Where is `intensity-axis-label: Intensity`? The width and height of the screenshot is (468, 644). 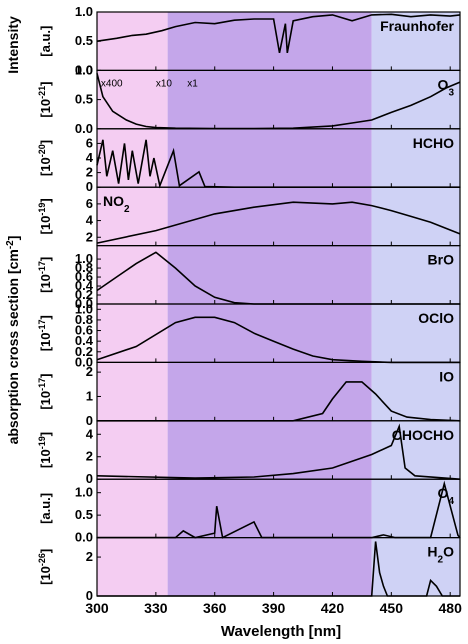
intensity-axis-label: Intensity is located at coordinates (13, 45).